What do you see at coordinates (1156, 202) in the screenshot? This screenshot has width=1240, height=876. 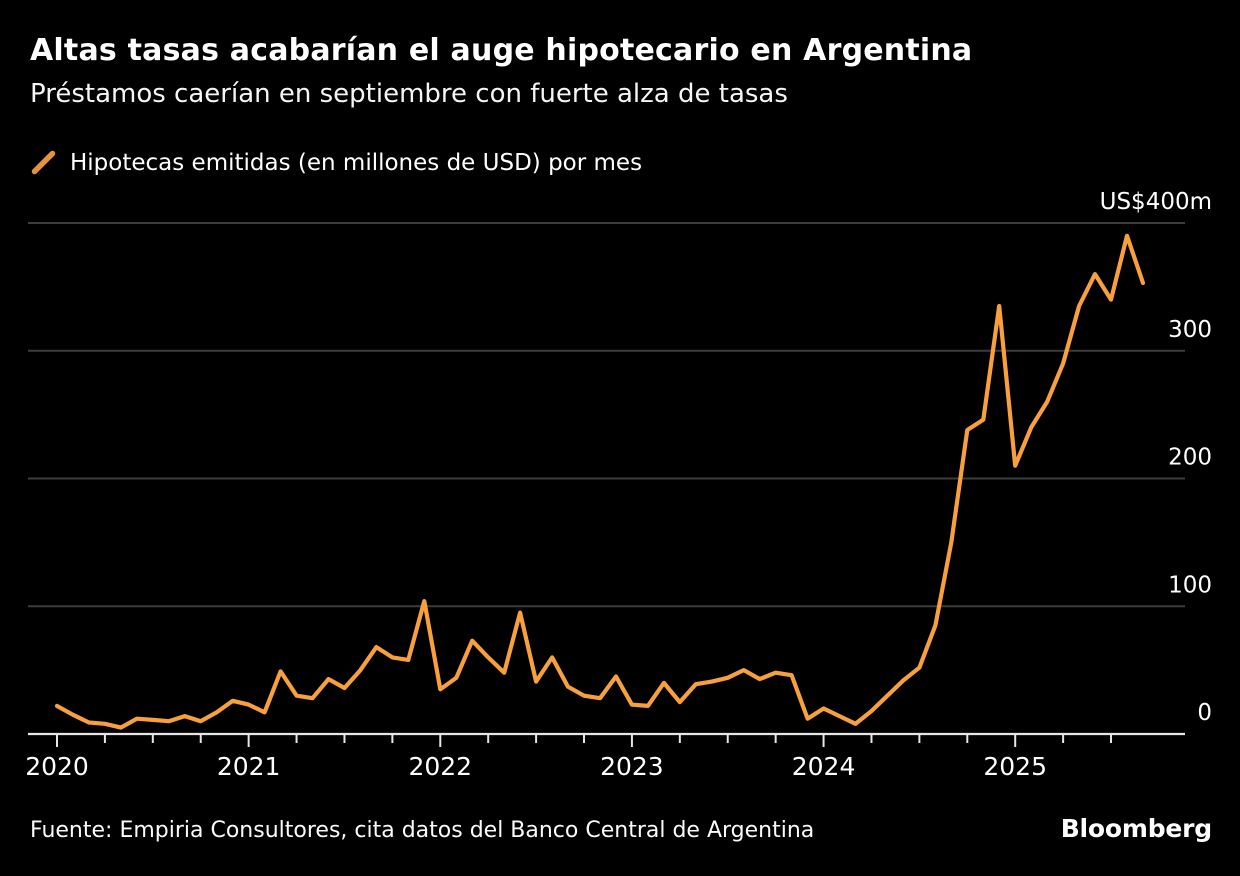 I see `y-axis-label: US$400m` at bounding box center [1156, 202].